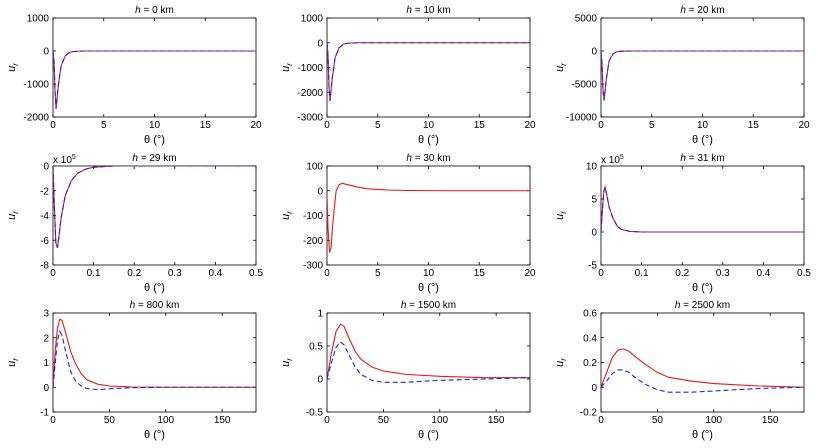 This screenshot has height=448, width=818. I want to click on subplot-title: h = 30 km, so click(428, 158).